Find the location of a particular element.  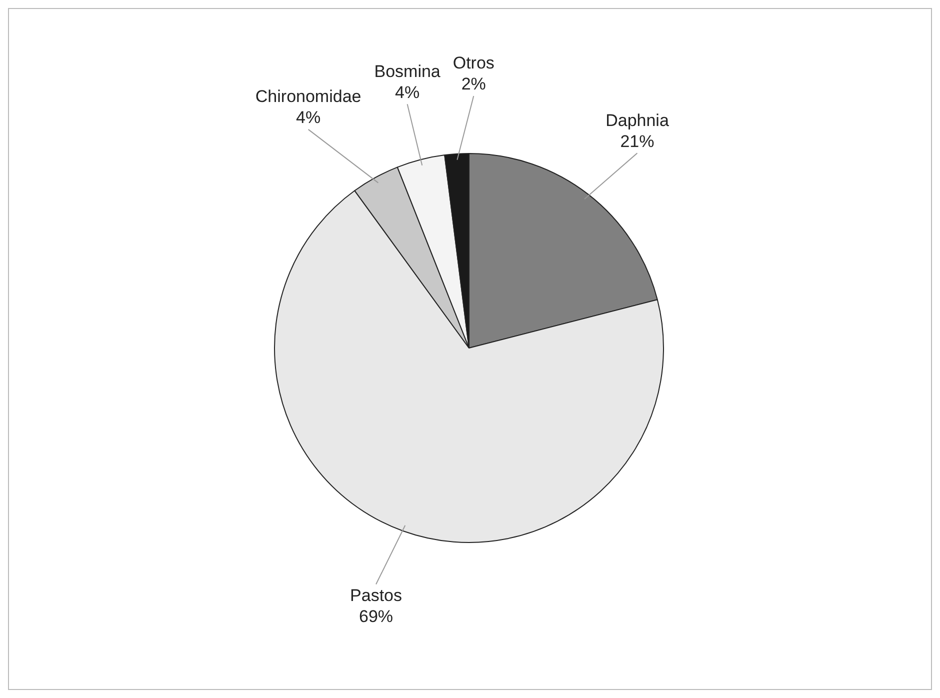

slice-label: Otros is located at coordinates (473, 63).